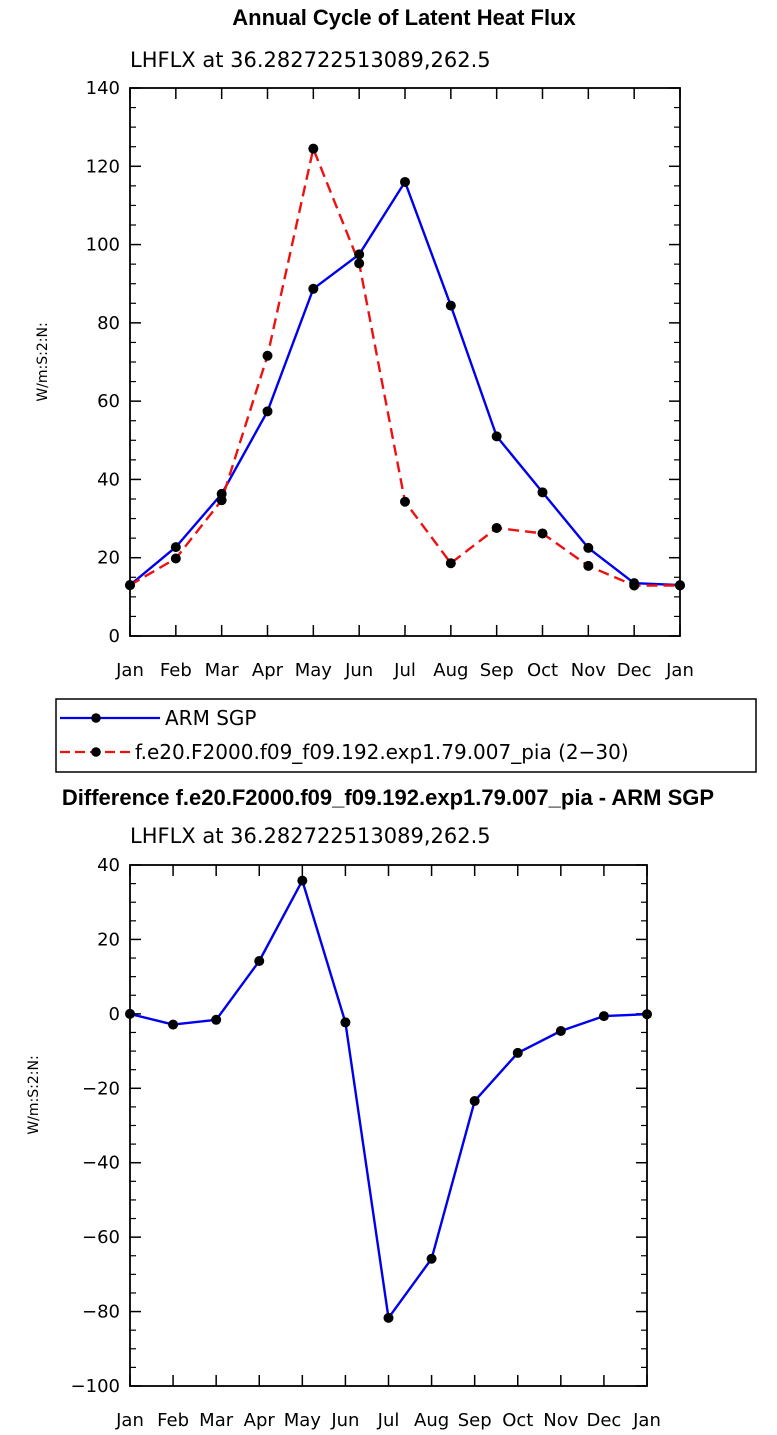 Image resolution: width=777 pixels, height=1435 pixels. I want to click on legend-box, so click(406, 735).